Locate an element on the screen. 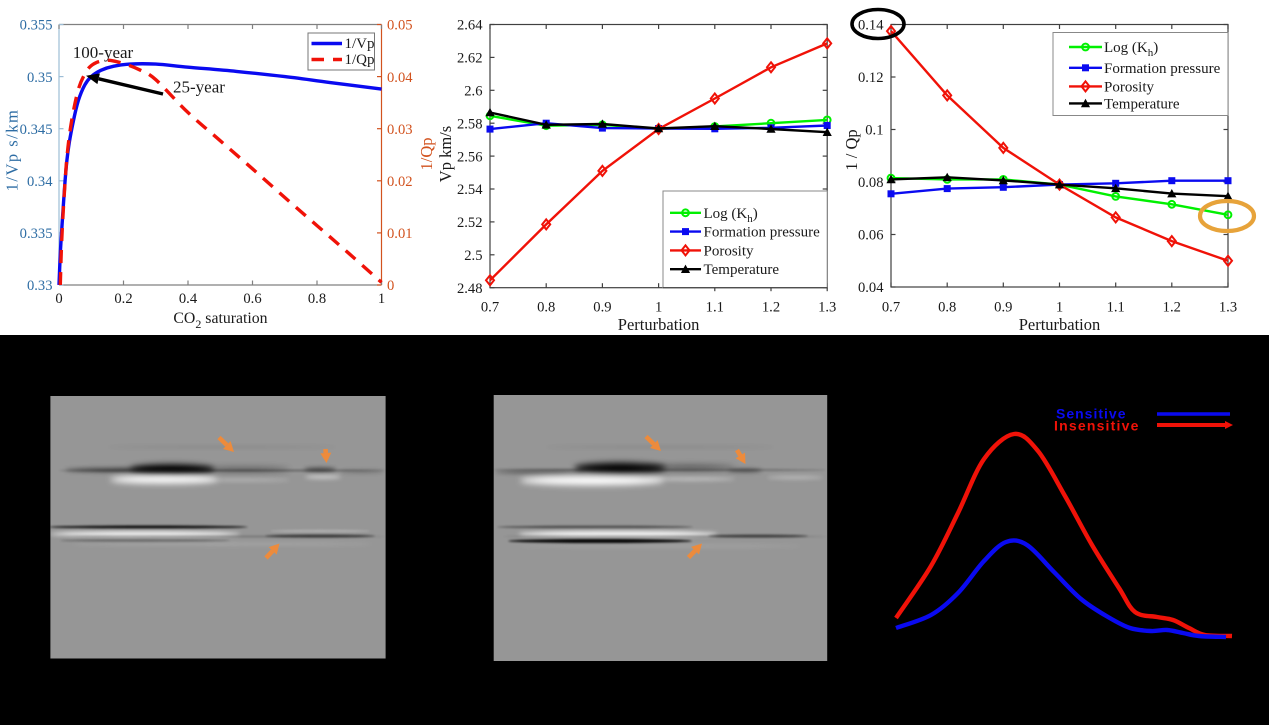 This screenshot has width=1269, height=725. svg-text: 0.335 is located at coordinates (36, 234).